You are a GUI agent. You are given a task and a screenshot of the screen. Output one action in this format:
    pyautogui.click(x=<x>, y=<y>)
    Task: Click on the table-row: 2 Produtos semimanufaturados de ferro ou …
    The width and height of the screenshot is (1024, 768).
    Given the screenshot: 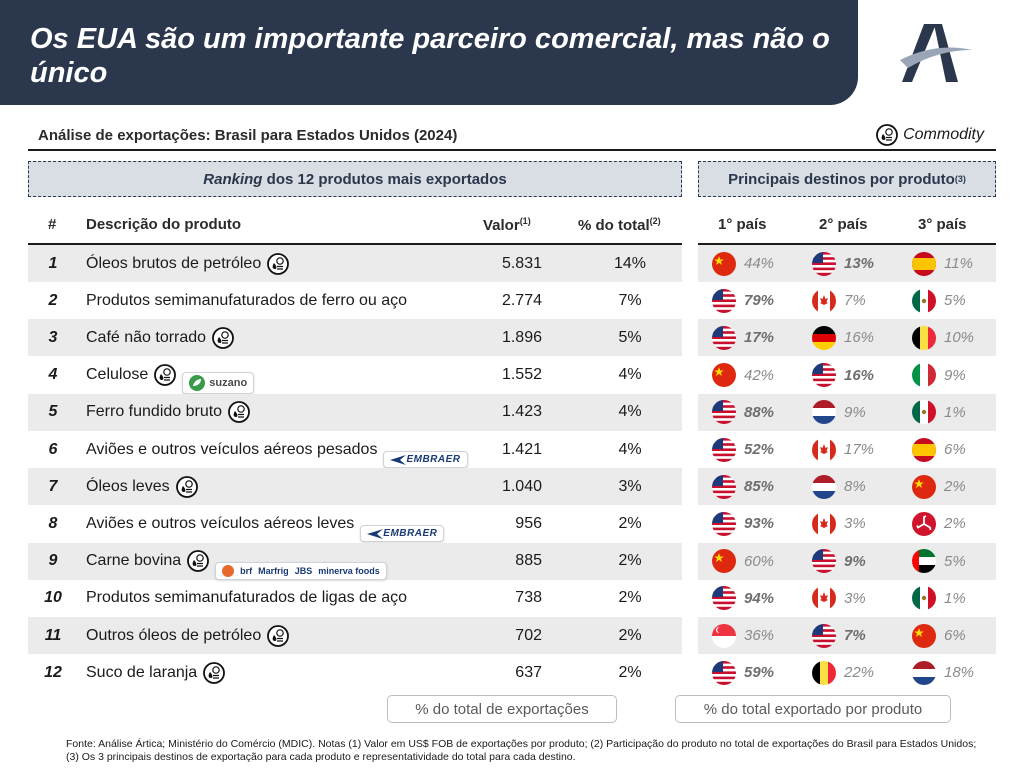 What is the action you would take?
    pyautogui.click(x=355, y=300)
    